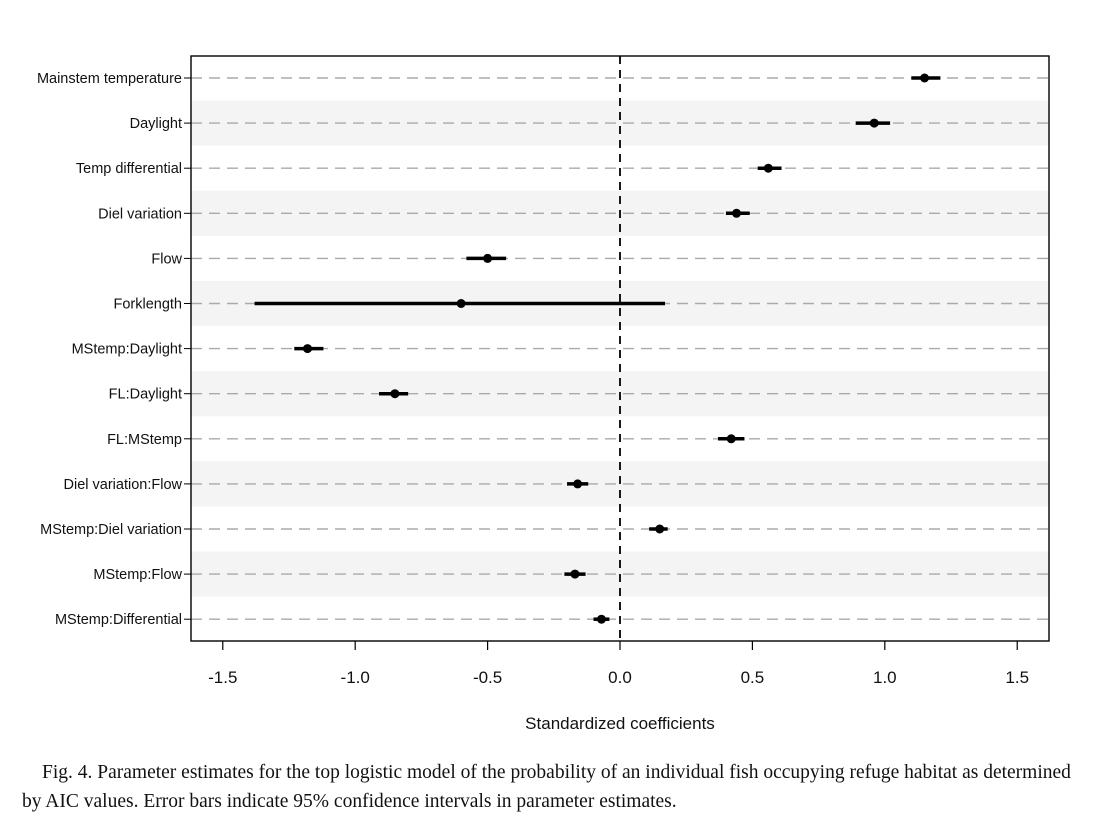 This screenshot has height=836, width=1106. I want to click on y-tick-label: MStemp:Differential, so click(118, 620).